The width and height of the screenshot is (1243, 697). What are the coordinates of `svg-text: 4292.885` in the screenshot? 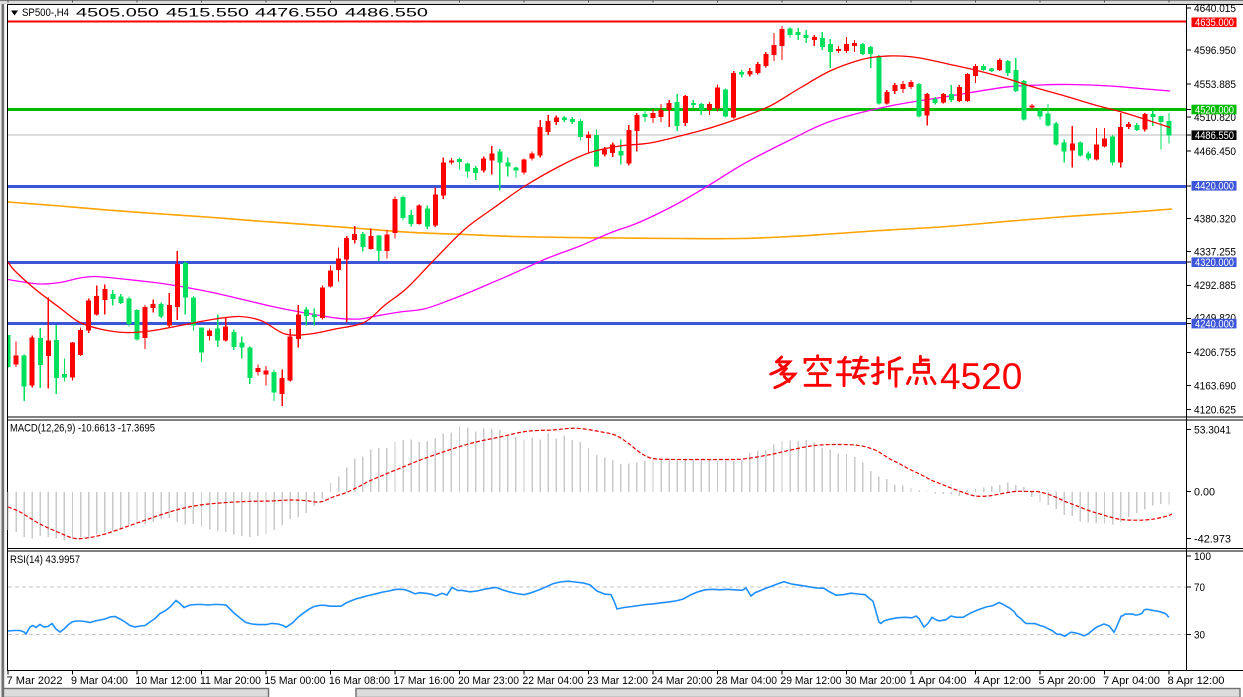 It's located at (1215, 286).